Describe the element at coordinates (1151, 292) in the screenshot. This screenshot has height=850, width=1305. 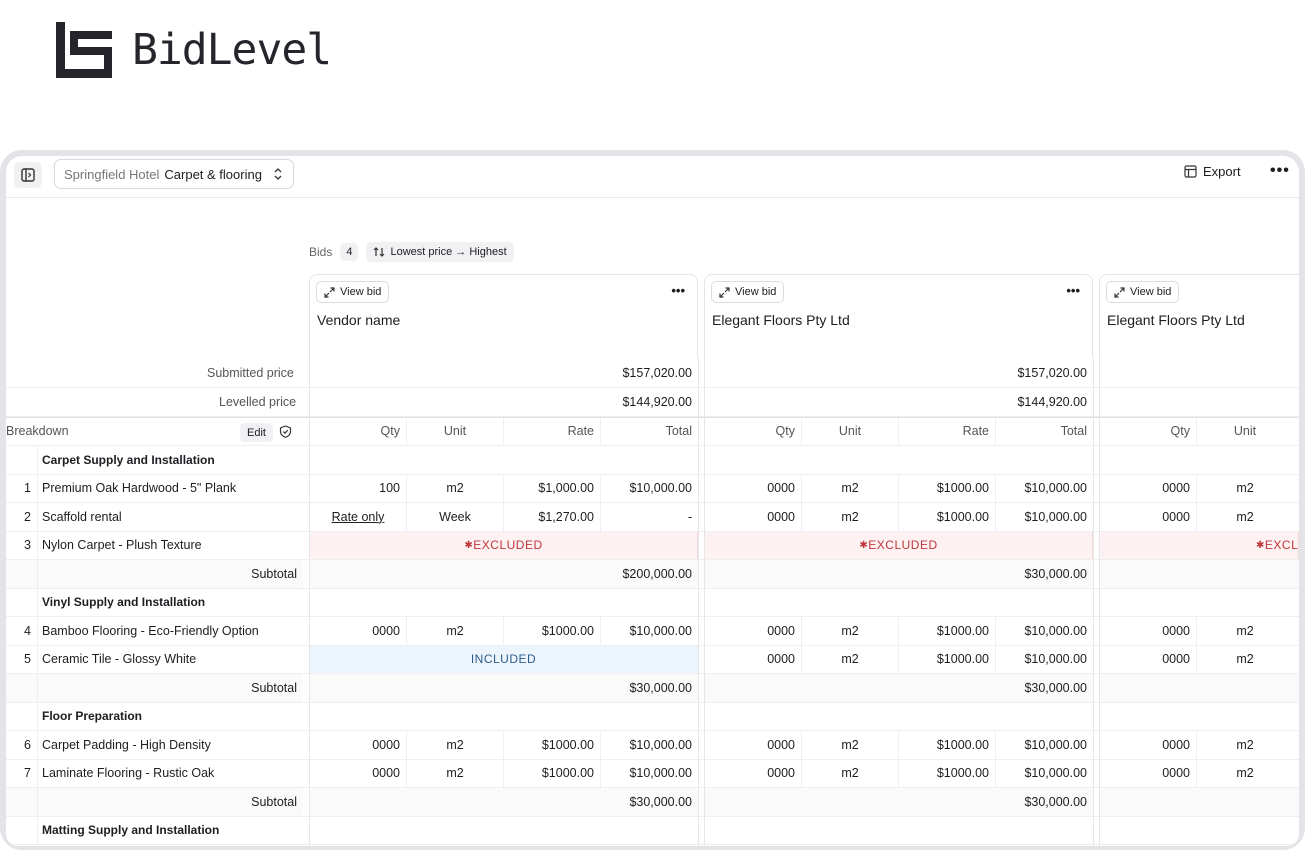
I see `view-bid-label: View bid` at that location.